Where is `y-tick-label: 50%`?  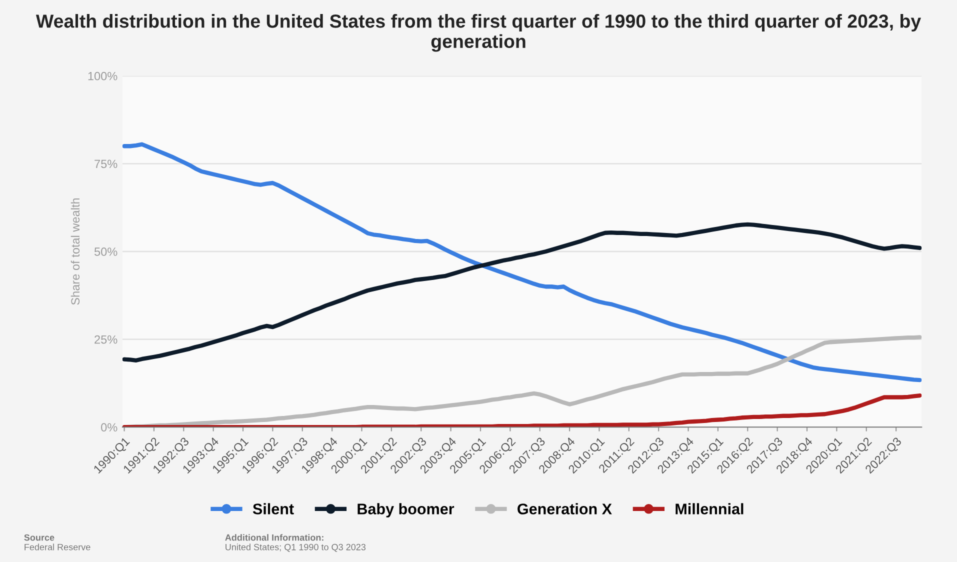 y-tick-label: 50% is located at coordinates (106, 252).